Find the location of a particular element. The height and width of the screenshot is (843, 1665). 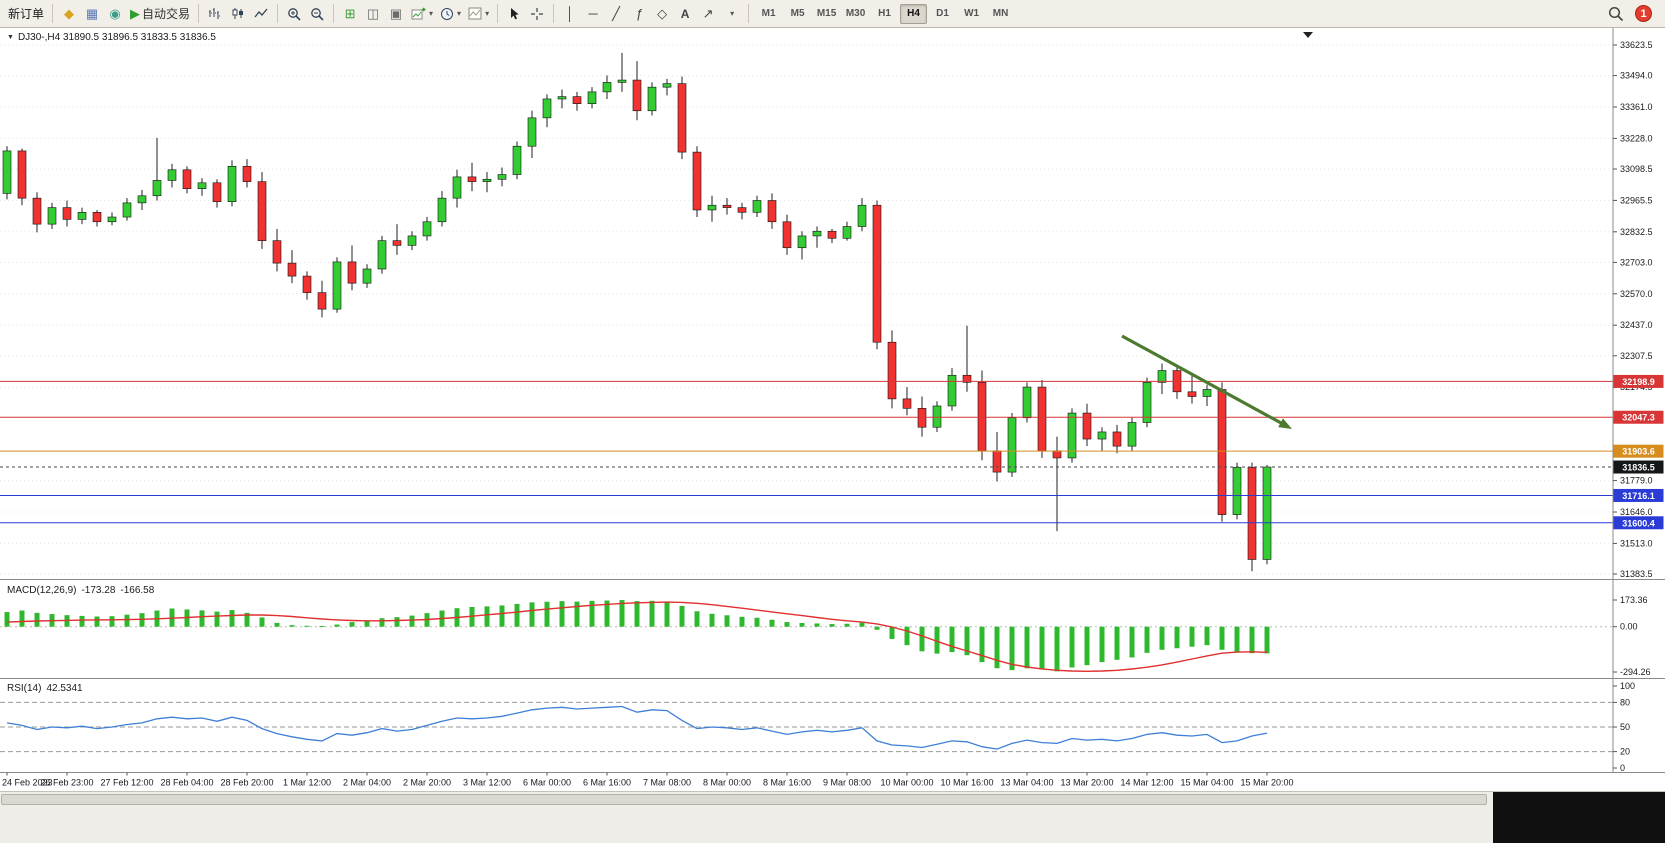

symbol-dropdown-icon: ▼ is located at coordinates (10, 37).